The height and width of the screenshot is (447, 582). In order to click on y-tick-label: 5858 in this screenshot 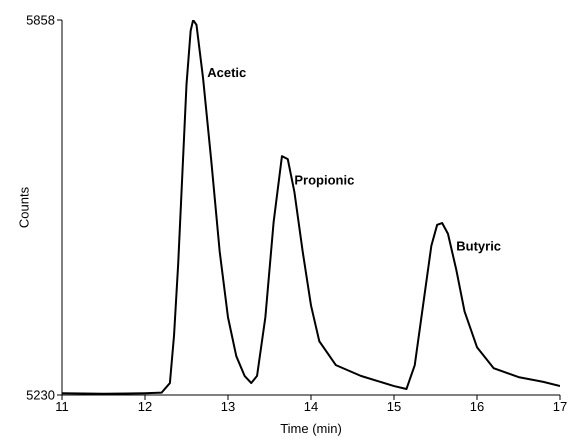, I will do `click(40, 20)`.